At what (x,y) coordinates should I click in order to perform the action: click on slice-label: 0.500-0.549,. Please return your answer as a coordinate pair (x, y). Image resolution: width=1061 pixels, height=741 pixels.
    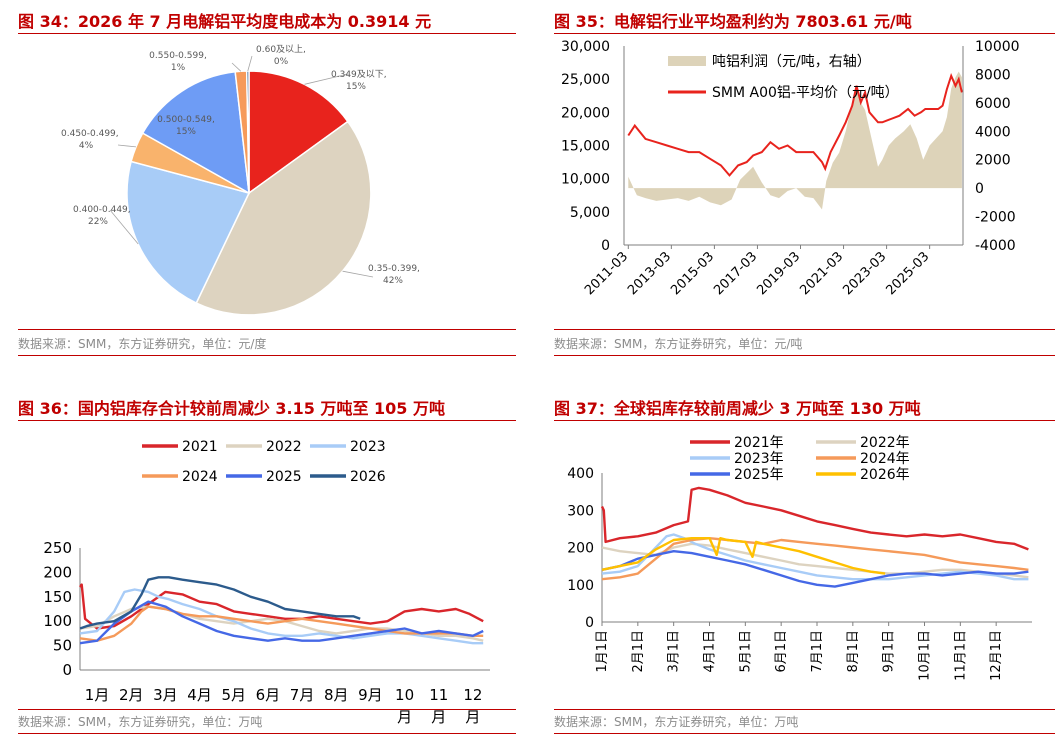
    Looking at the image, I should click on (186, 120).